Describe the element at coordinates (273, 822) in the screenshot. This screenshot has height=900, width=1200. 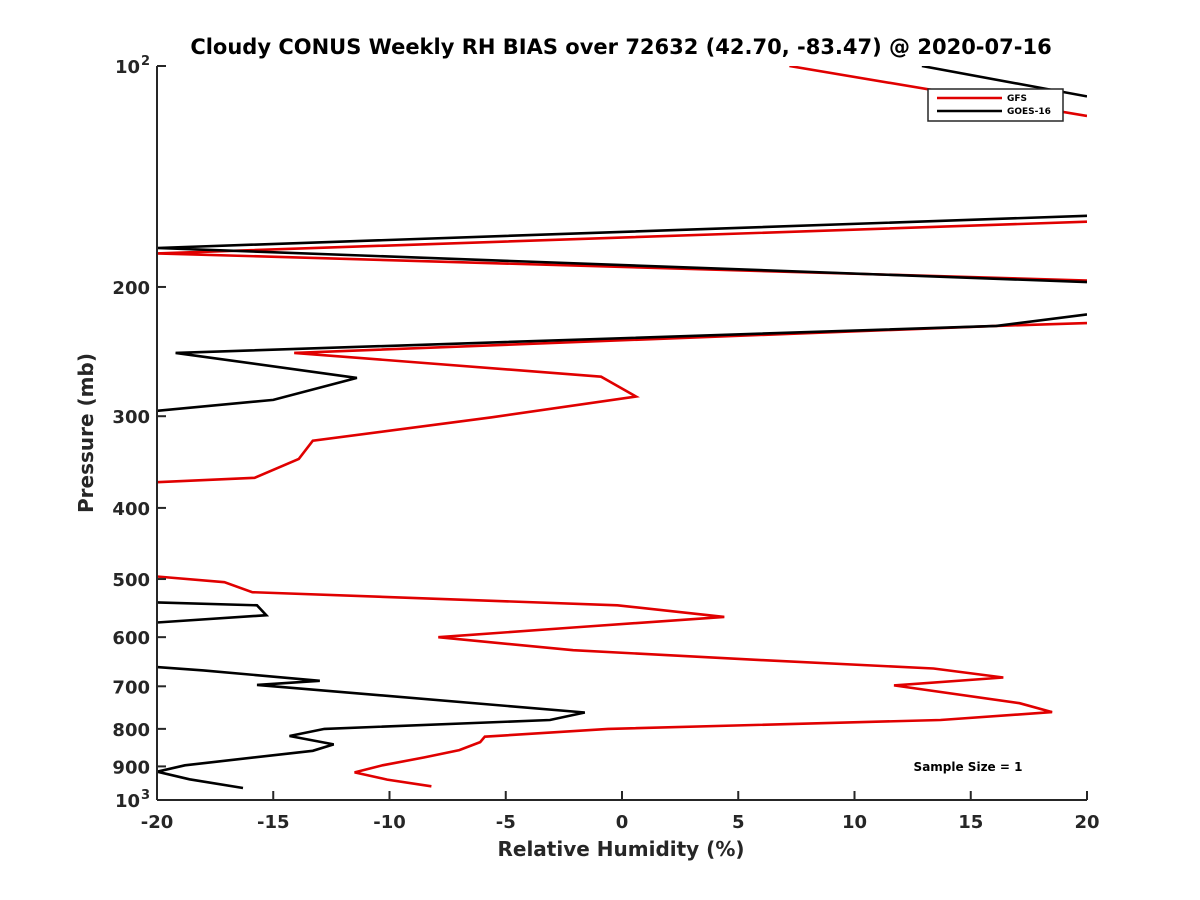
I see `x-tick-label: -15` at that location.